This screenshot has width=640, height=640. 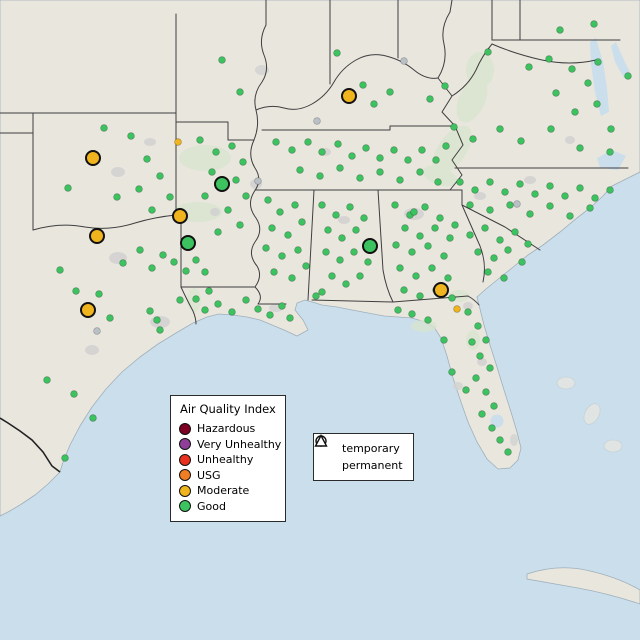 What do you see at coordinates (404, 61) in the screenshot?
I see `station-no-data` at bounding box center [404, 61].